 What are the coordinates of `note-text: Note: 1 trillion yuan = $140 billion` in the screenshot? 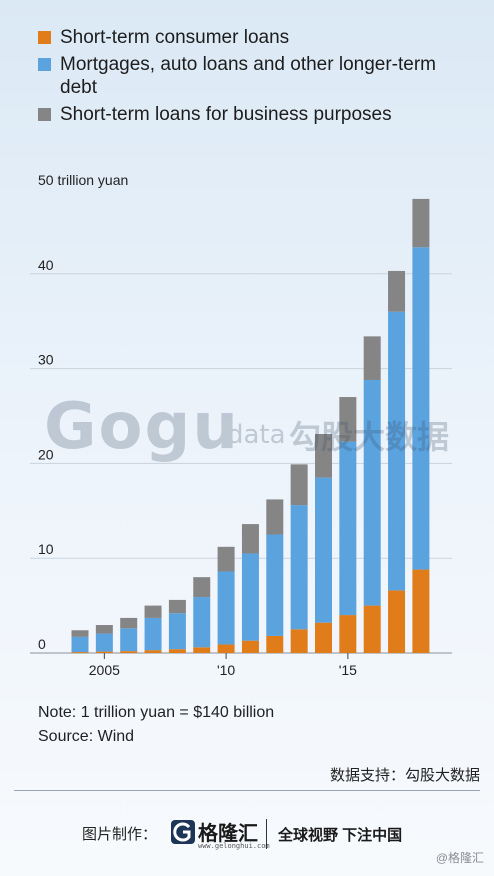 It's located at (156, 712).